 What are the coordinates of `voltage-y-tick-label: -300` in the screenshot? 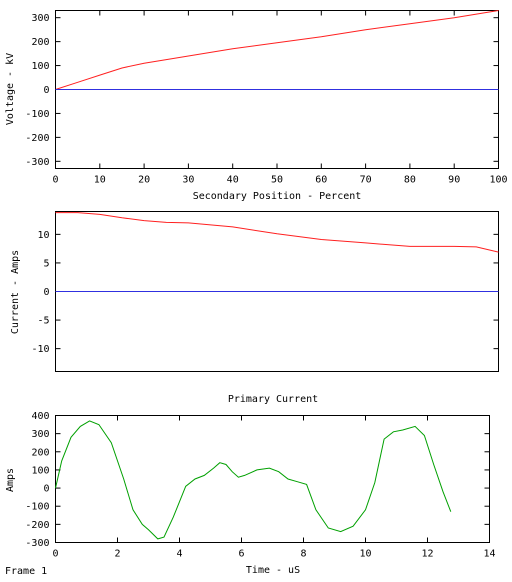 It's located at (37, 162).